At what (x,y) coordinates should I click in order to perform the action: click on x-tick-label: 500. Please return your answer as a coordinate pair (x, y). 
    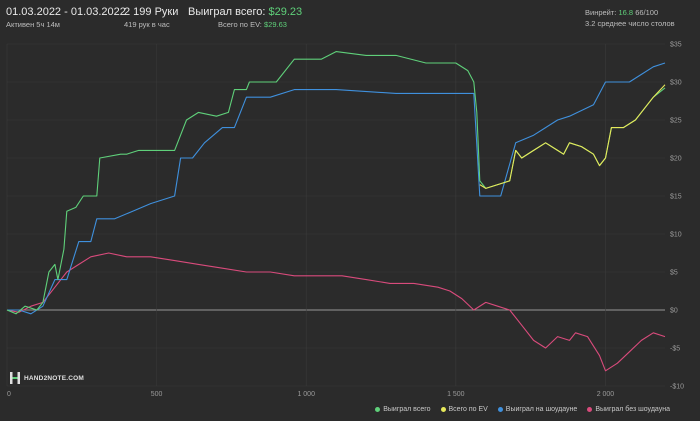
    Looking at the image, I should click on (157, 394).